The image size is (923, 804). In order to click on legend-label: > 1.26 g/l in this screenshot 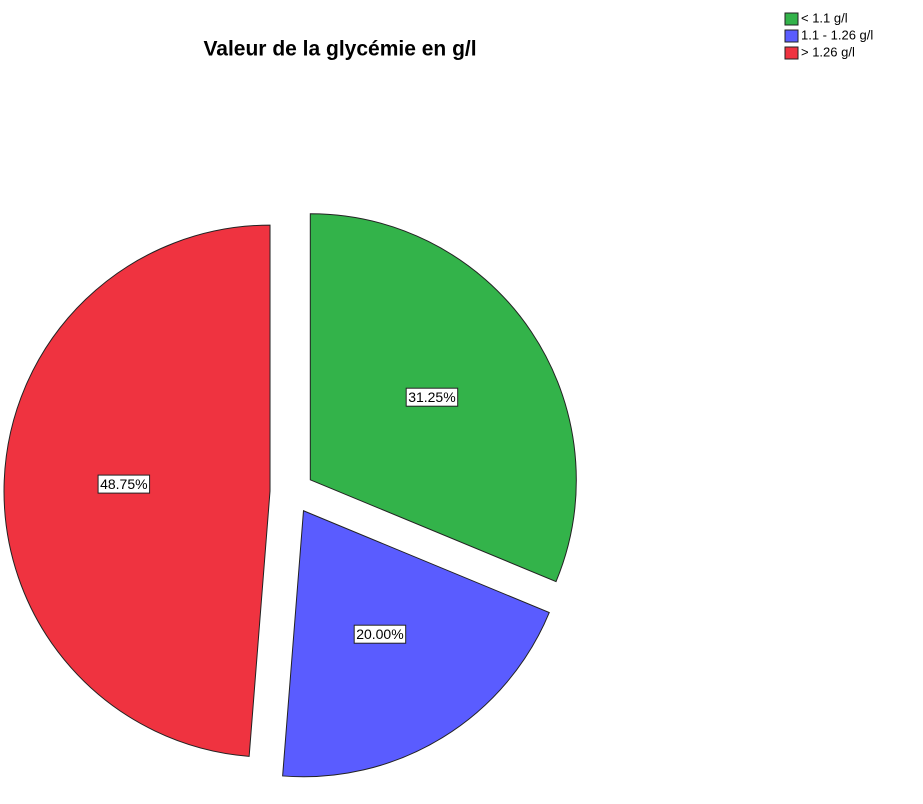, I will do `click(828, 51)`.